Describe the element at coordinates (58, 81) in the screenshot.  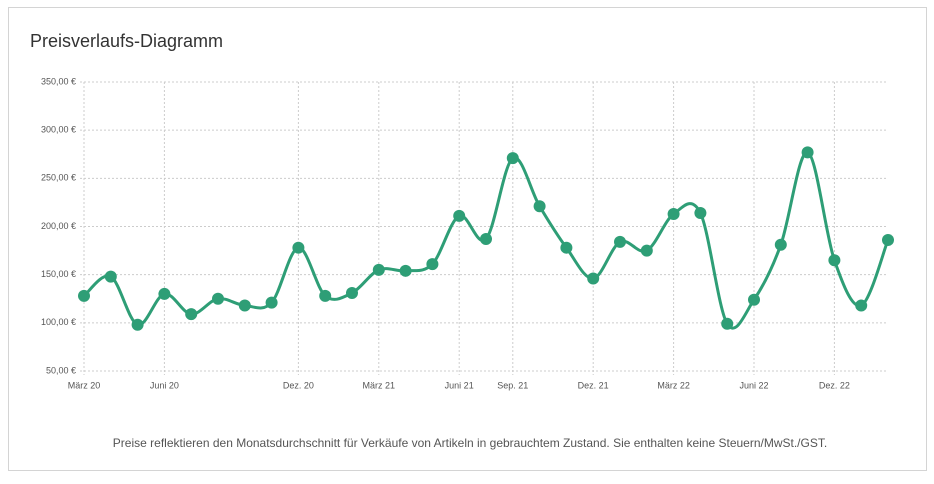
I see `y-tick-label: 350,00 €` at that location.